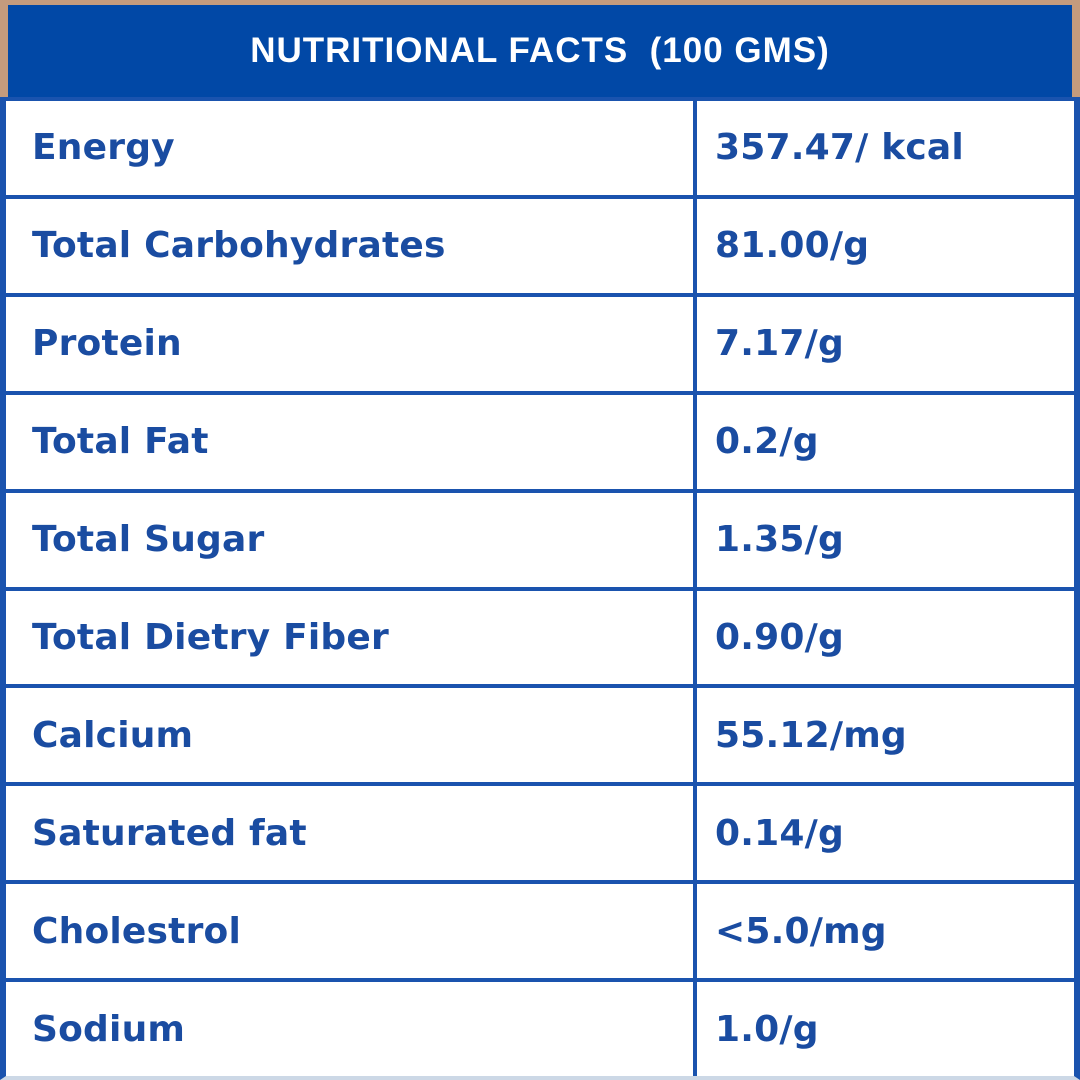 This screenshot has height=1080, width=1080. What do you see at coordinates (540, 443) in the screenshot?
I see `table-row-total-fat: Total Fat 0.2/g` at bounding box center [540, 443].